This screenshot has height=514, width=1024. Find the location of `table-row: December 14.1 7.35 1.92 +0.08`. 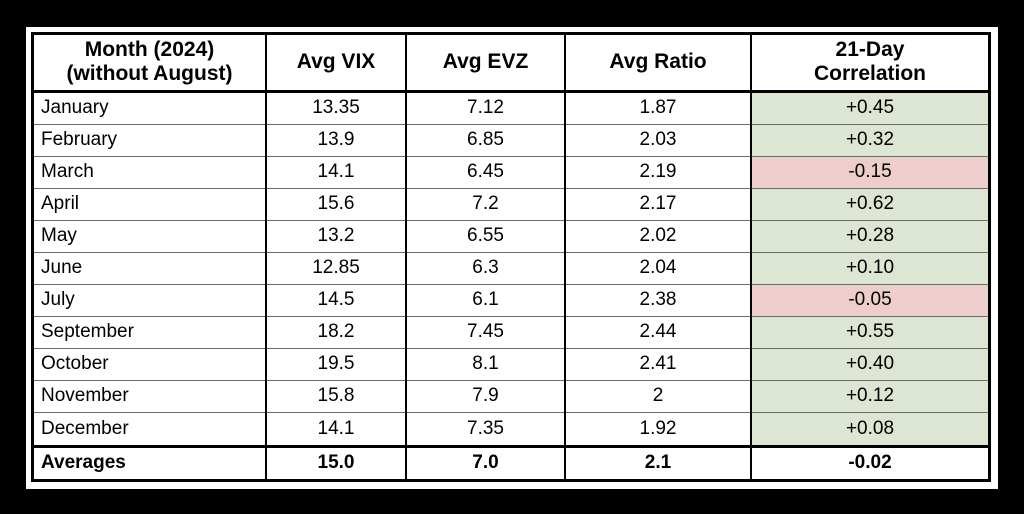

table-row: December 14.1 7.35 1.92 +0.08 is located at coordinates (511, 429).